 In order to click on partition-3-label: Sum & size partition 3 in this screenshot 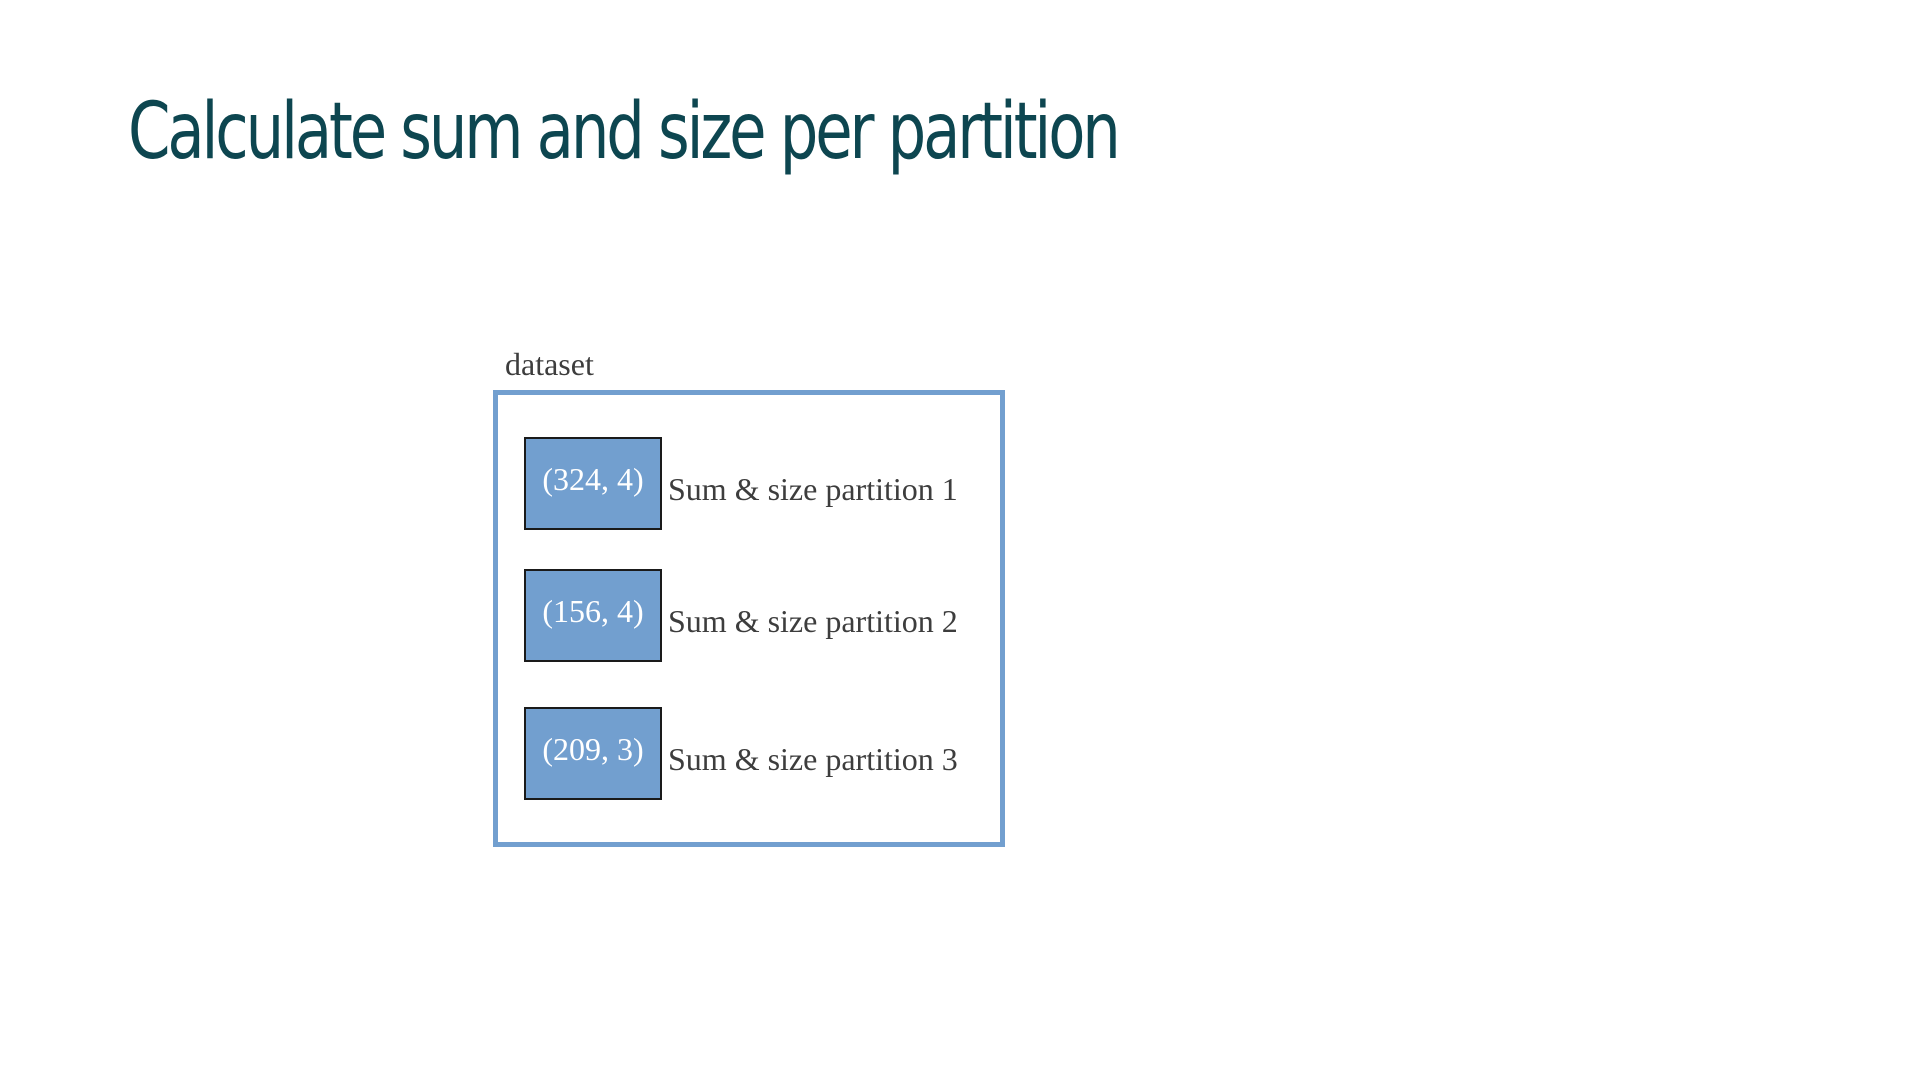, I will do `click(813, 759)`.